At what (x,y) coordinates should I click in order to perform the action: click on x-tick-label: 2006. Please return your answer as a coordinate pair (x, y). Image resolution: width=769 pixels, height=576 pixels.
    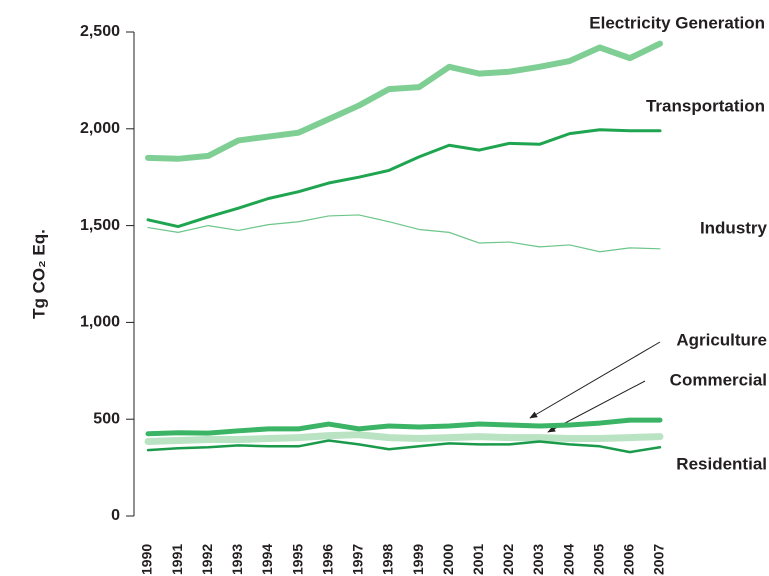
    Looking at the image, I should click on (629, 559).